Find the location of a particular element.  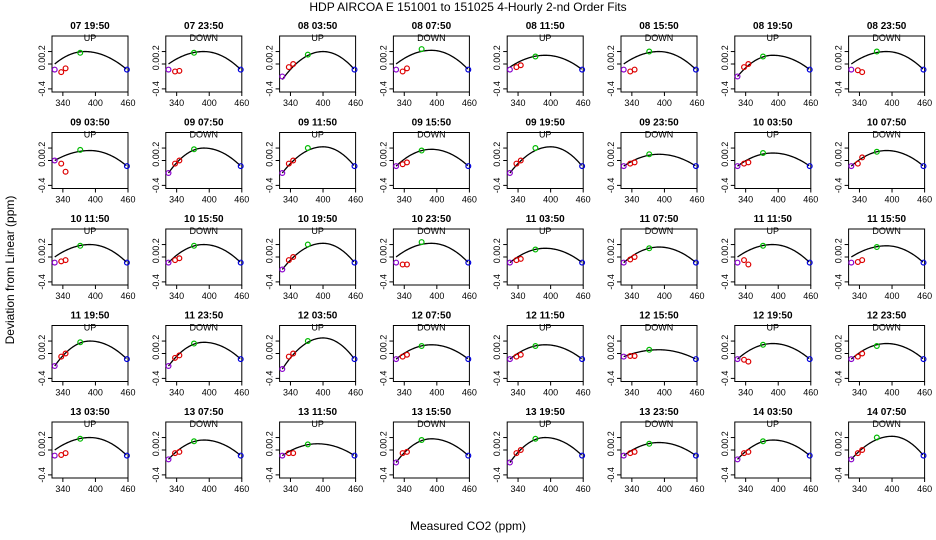

panel-direction: DOWN is located at coordinates (431, 424).